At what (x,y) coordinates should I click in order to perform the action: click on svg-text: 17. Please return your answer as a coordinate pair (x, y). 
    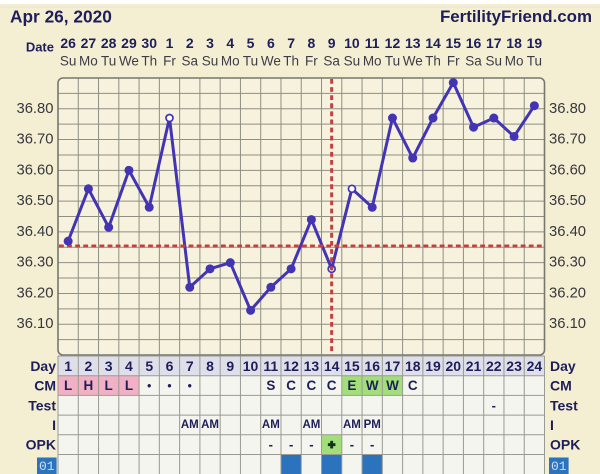
    Looking at the image, I should click on (494, 43).